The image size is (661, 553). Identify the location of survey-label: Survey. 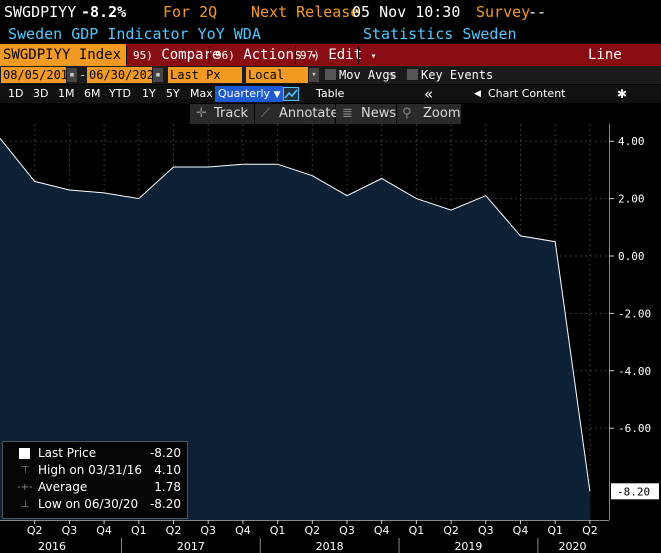
(503, 12).